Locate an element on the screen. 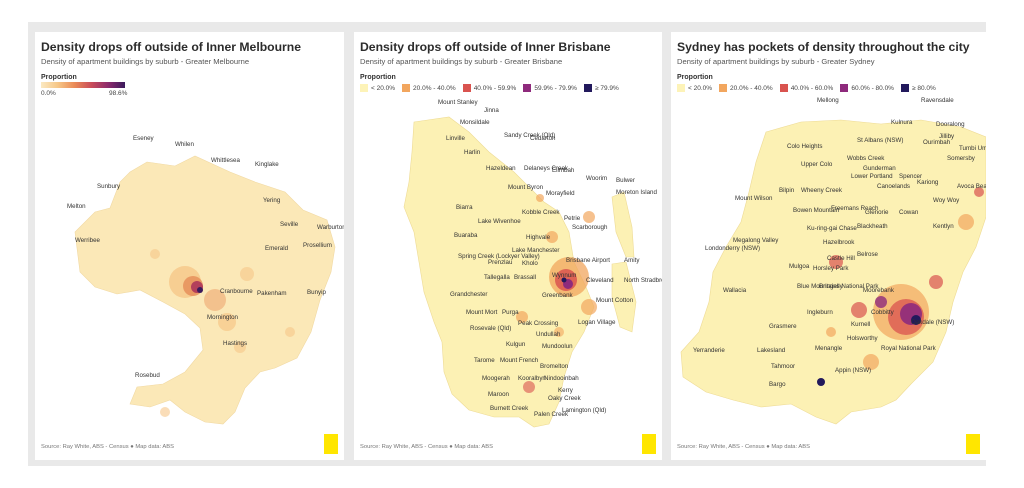 The width and height of the screenshot is (1024, 488). melbourne-legend-gradient is located at coordinates (83, 85).